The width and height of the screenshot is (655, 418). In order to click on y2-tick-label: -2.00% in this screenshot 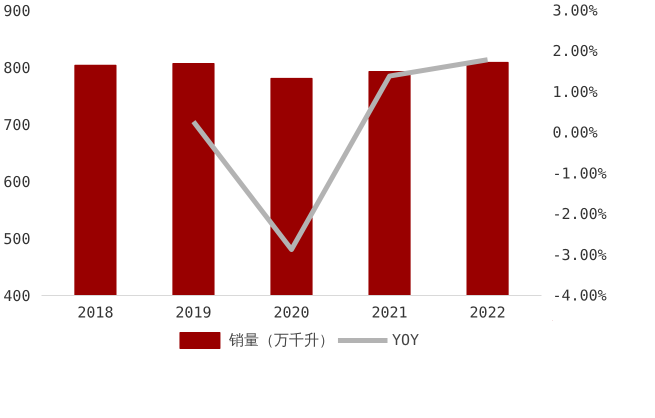, I will do `click(579, 214)`.